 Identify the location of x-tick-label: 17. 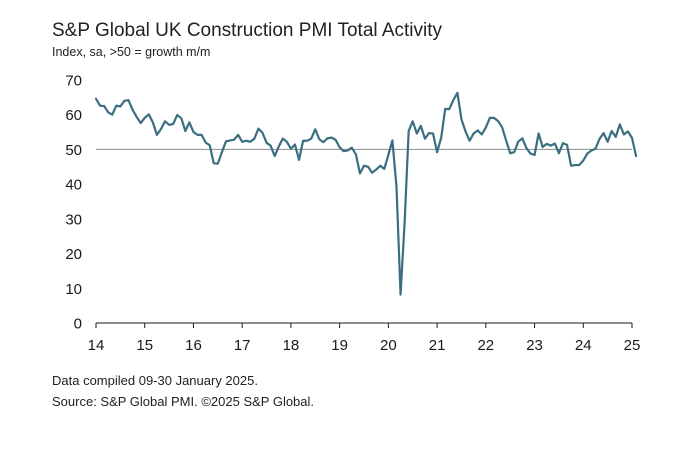
(242, 345).